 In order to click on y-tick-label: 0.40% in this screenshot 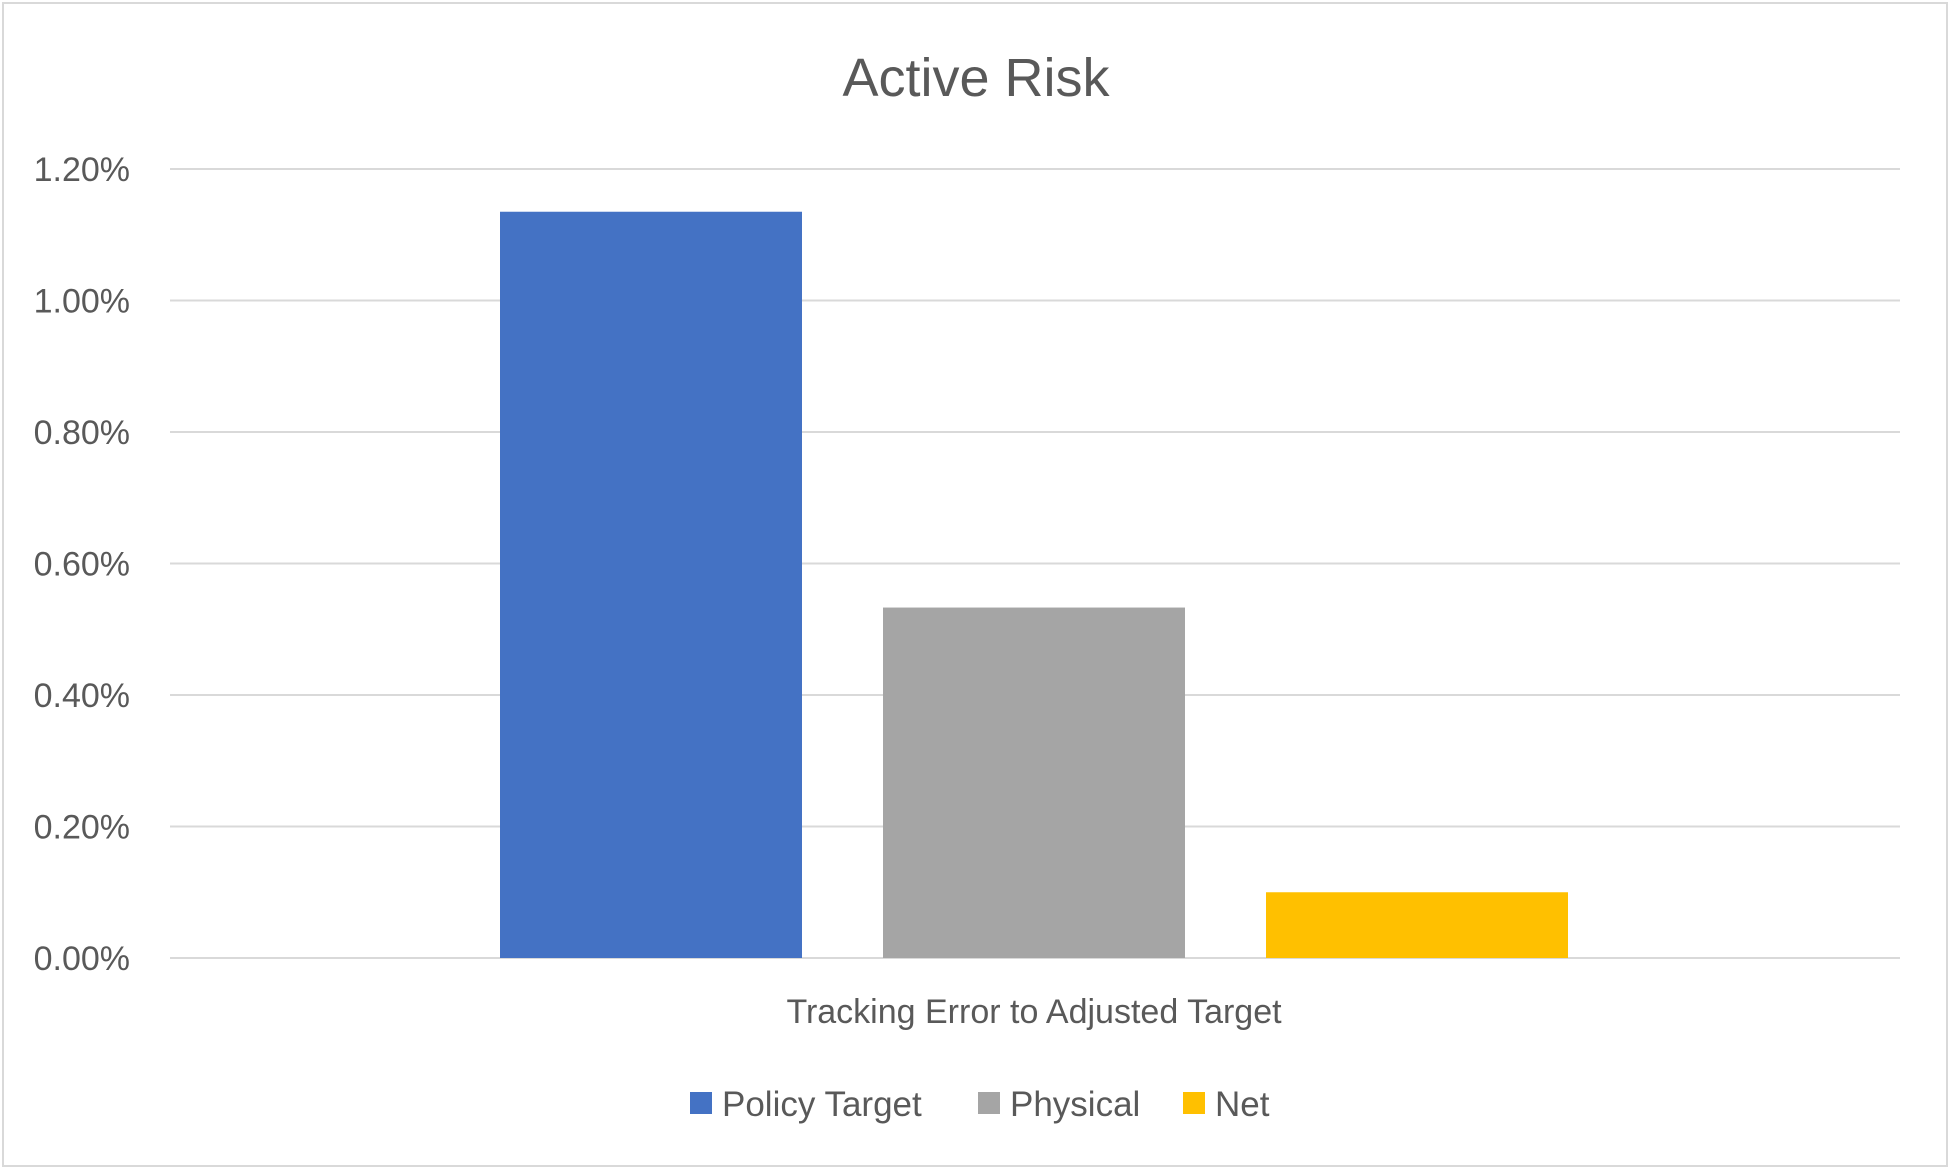, I will do `click(82, 696)`.